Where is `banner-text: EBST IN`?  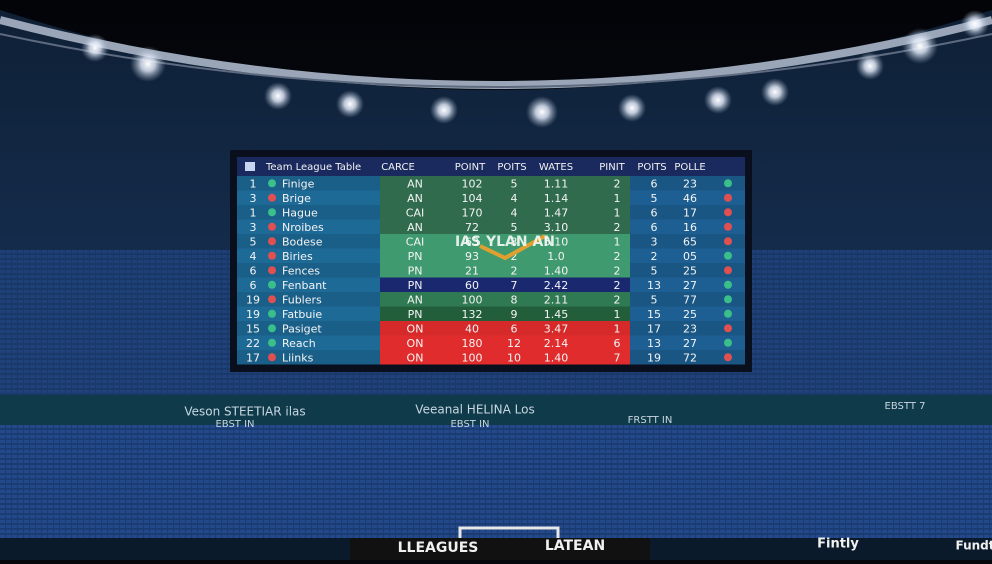
banner-text: EBST IN is located at coordinates (234, 424).